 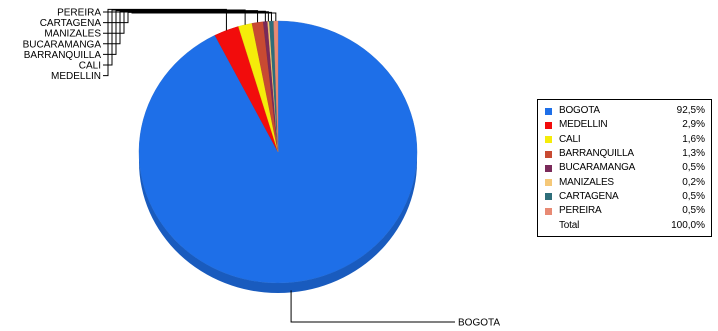 I want to click on leader-line-bogota, so click(x=372, y=306).